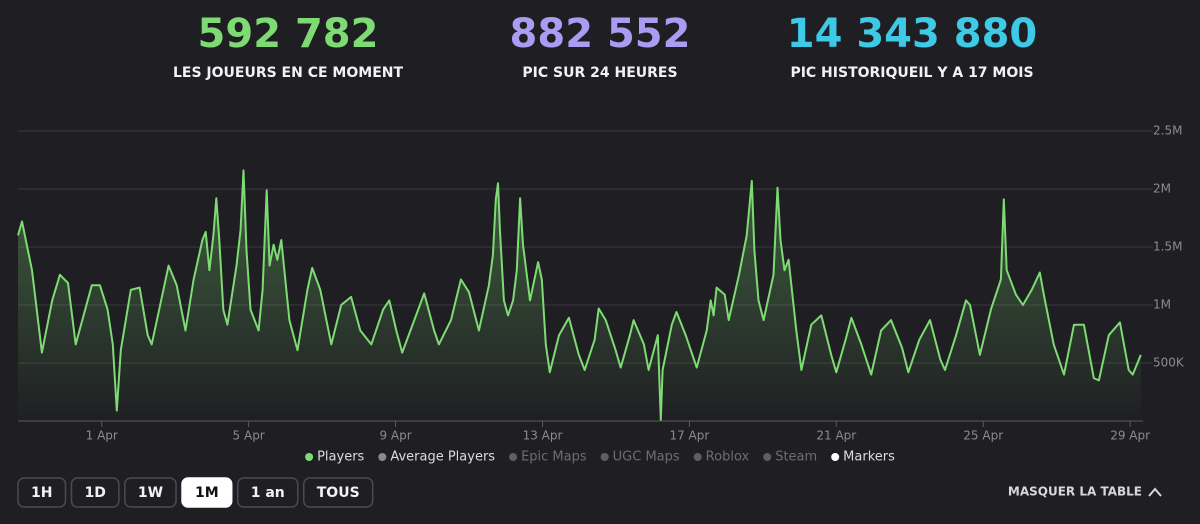  Describe the element at coordinates (1162, 305) in the screenshot. I see `y-tick-label: 1M` at that location.